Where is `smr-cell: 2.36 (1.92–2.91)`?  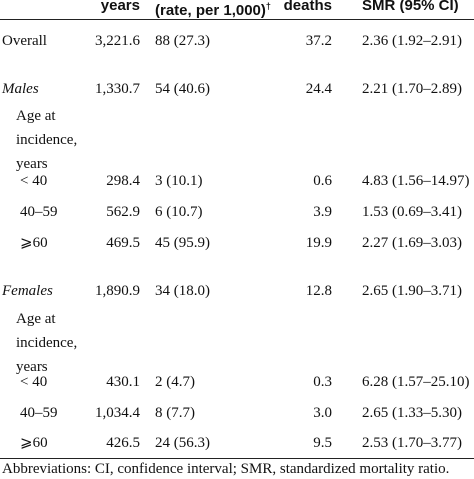 smr-cell: 2.36 (1.92–2.91) is located at coordinates (412, 41).